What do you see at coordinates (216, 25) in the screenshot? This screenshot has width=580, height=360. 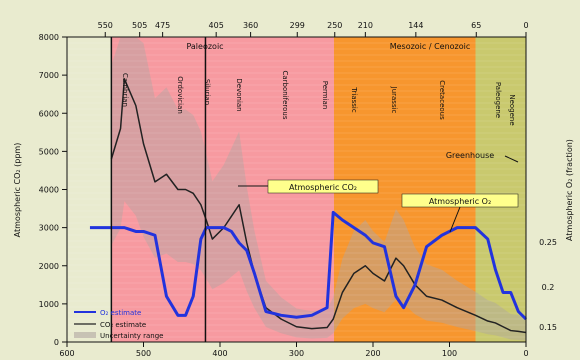 I see `top-tick-label: 405` at bounding box center [216, 25].